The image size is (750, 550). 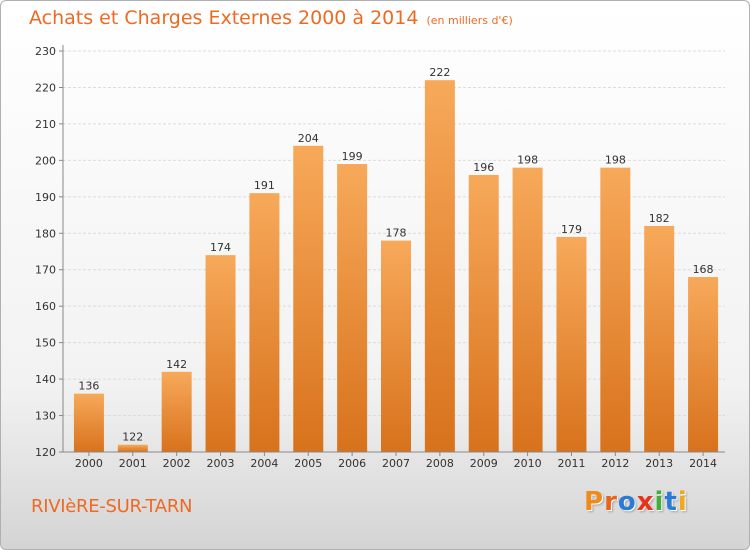 What do you see at coordinates (440, 463) in the screenshot?
I see `x-tick-label: 2008` at bounding box center [440, 463].